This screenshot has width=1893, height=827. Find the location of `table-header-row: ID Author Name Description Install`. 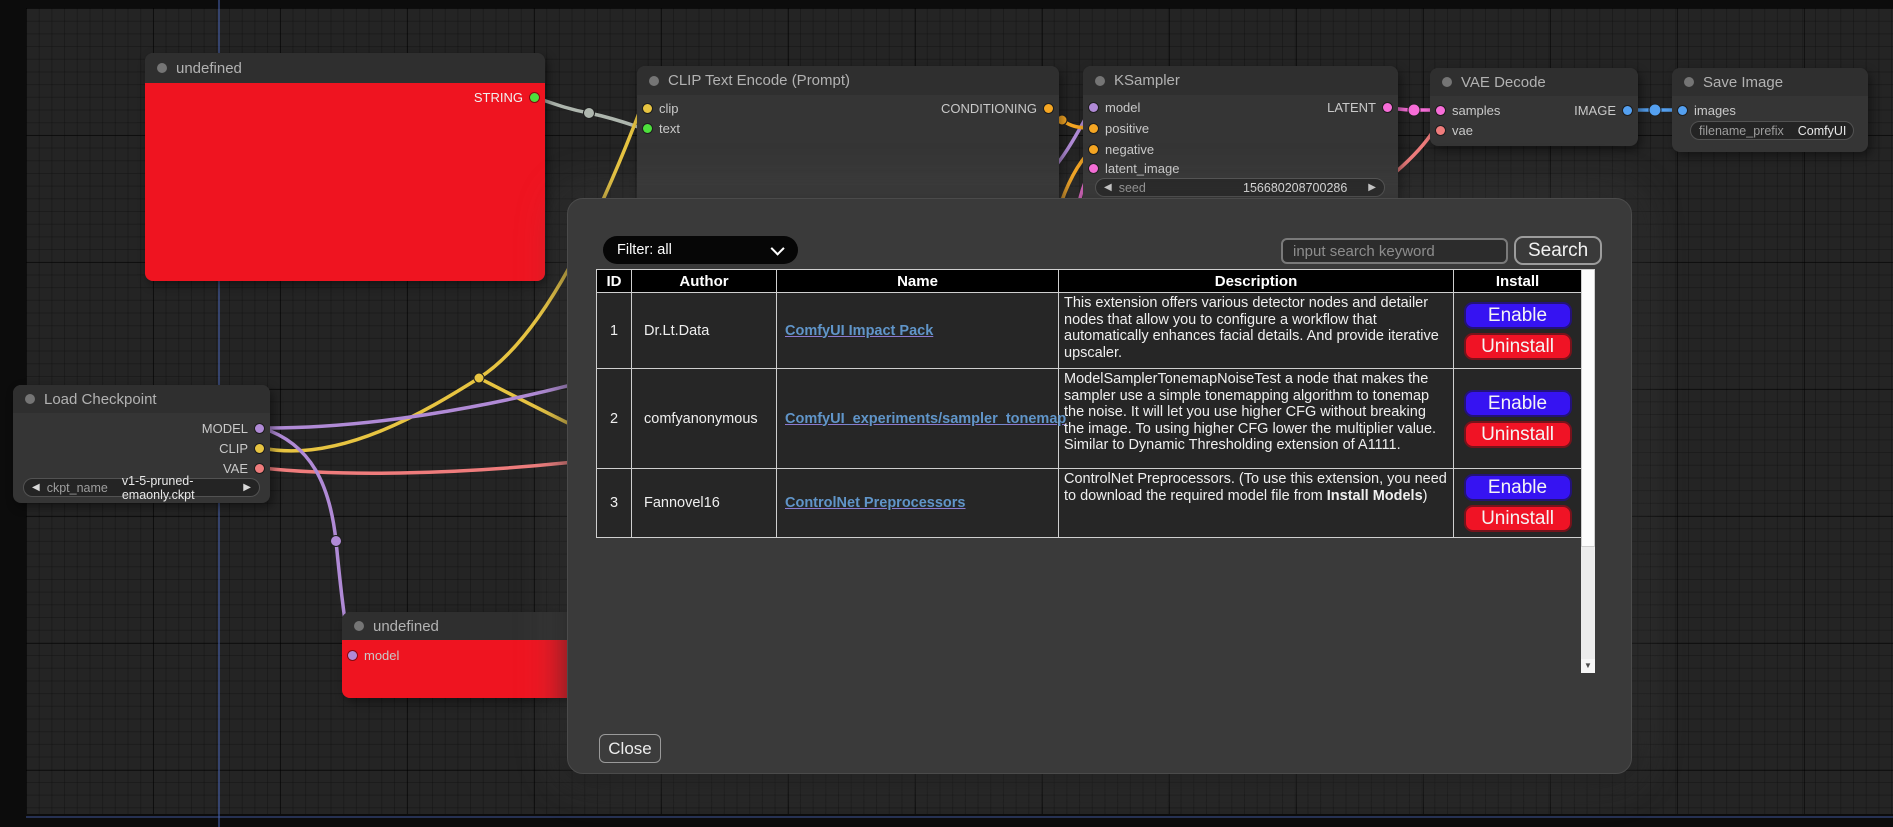

table-header-row: ID Author Name Description Install is located at coordinates (1089, 281).